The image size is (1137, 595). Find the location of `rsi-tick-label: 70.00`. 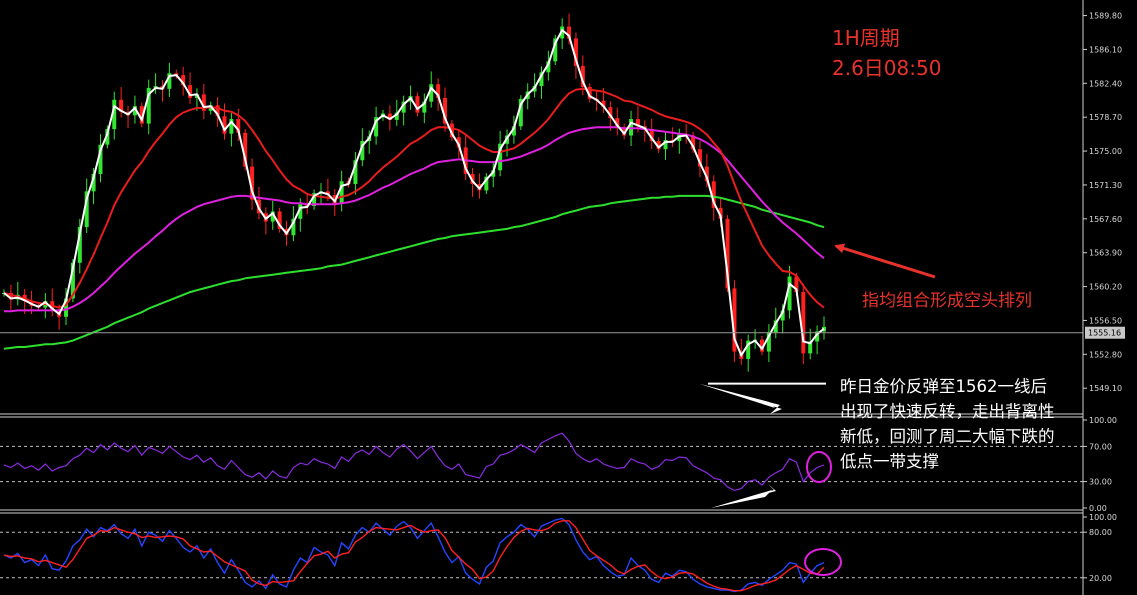

rsi-tick-label: 70.00 is located at coordinates (1100, 446).